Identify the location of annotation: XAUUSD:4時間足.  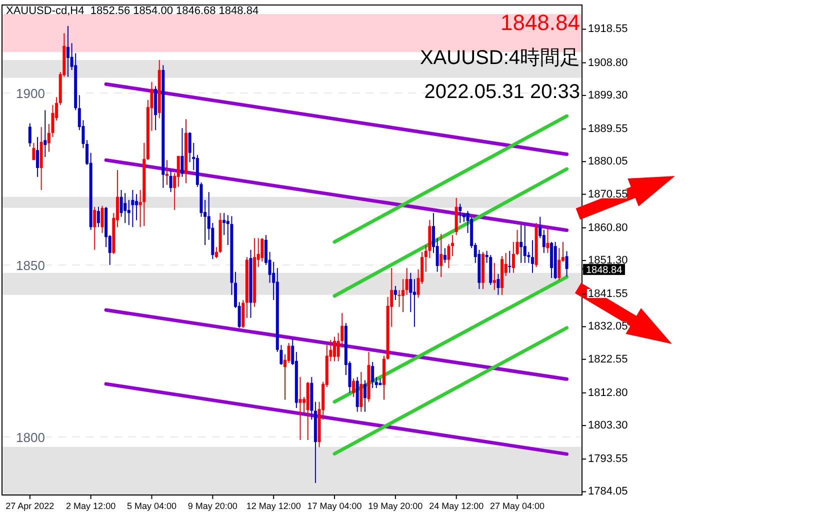
(500, 58).